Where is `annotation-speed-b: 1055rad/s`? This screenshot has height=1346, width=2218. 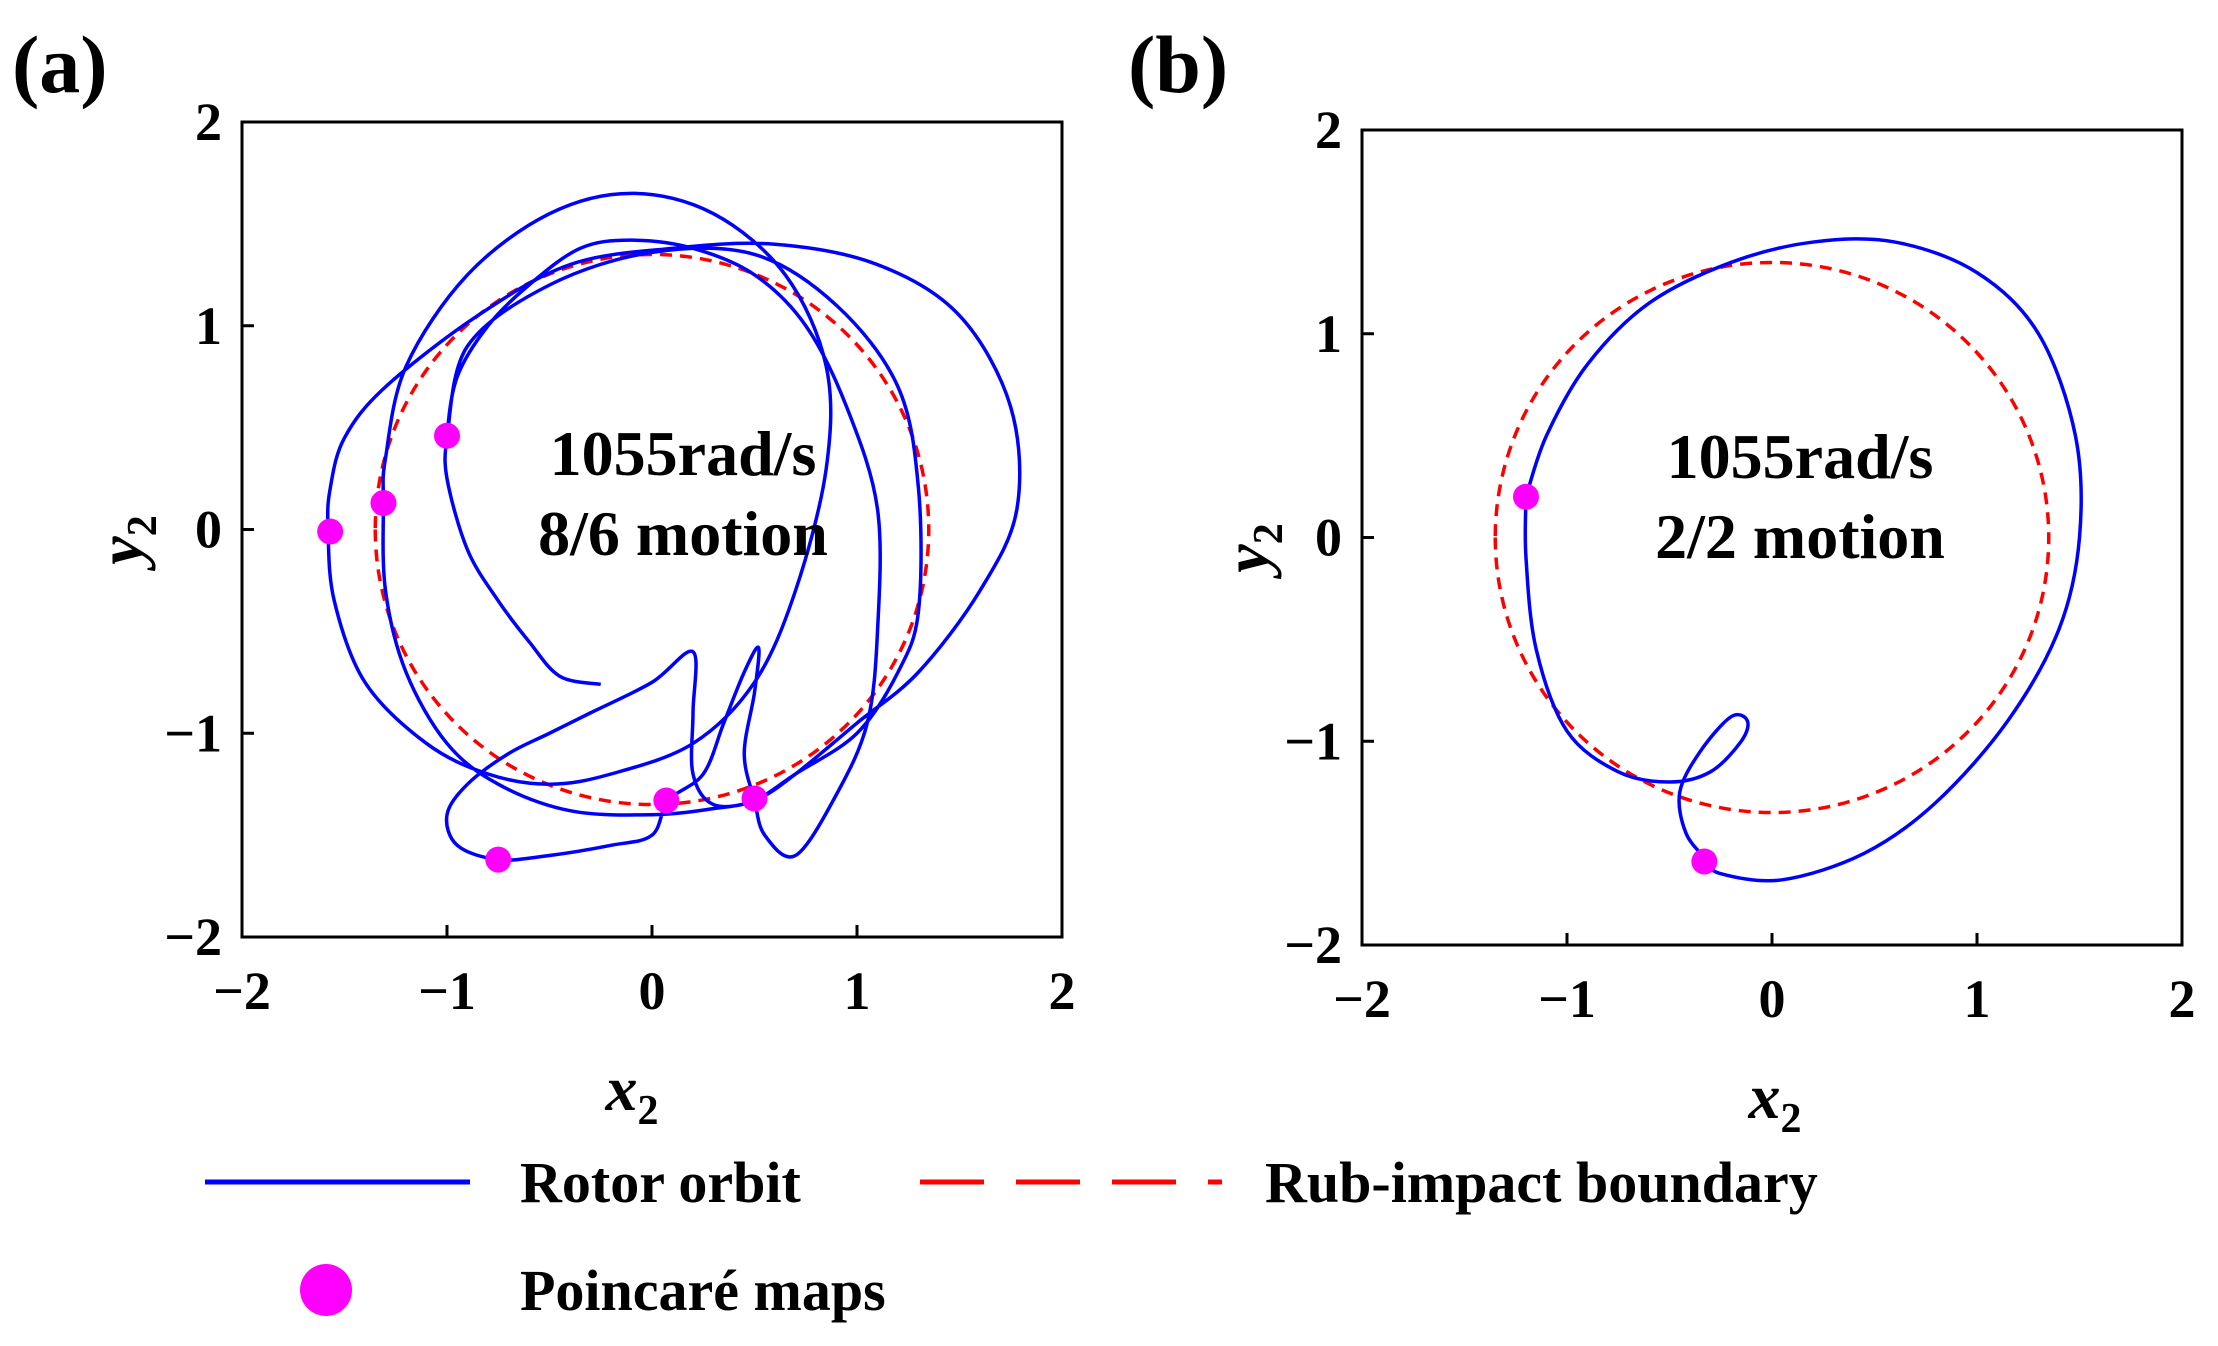 annotation-speed-b: 1055rad/s is located at coordinates (1800, 456).